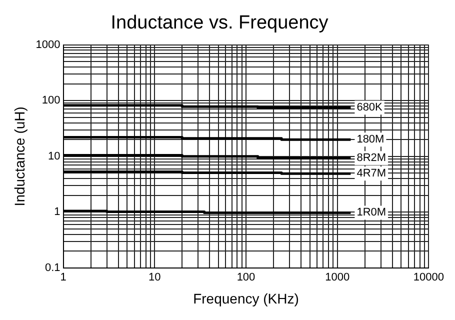 The height and width of the screenshot is (320, 455). Describe the element at coordinates (48, 44) in the screenshot. I see `y-tick-label: 1000` at that location.